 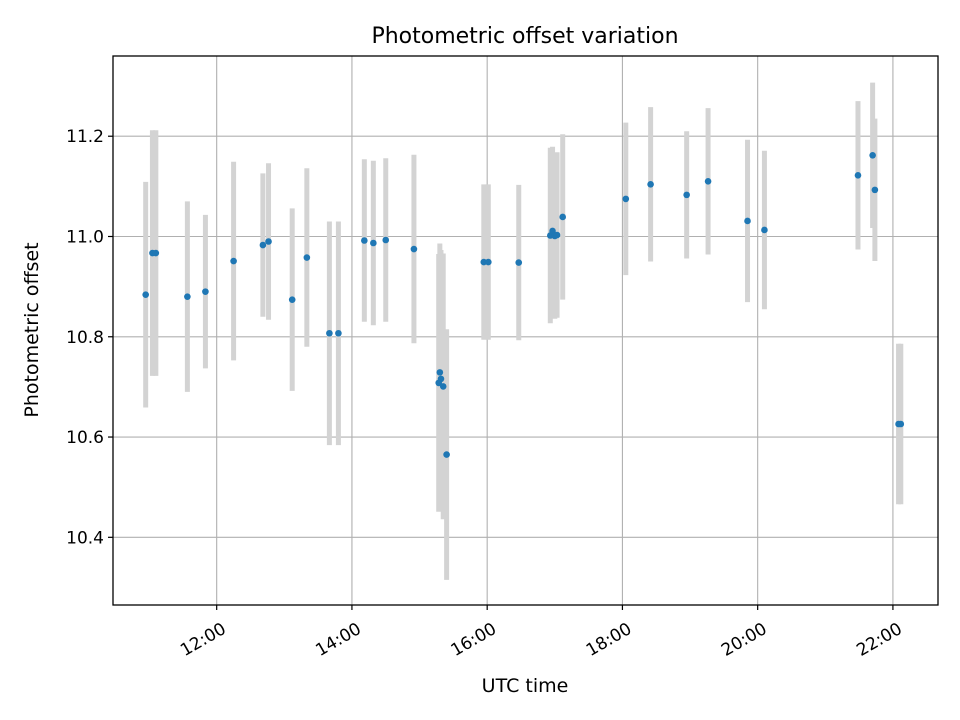 What do you see at coordinates (85, 137) in the screenshot?
I see `y-tick-label: 11.2` at bounding box center [85, 137].